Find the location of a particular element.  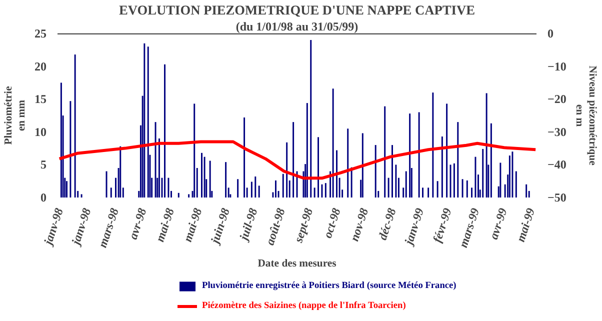

x-tick-label: août-98 is located at coordinates (275, 226).